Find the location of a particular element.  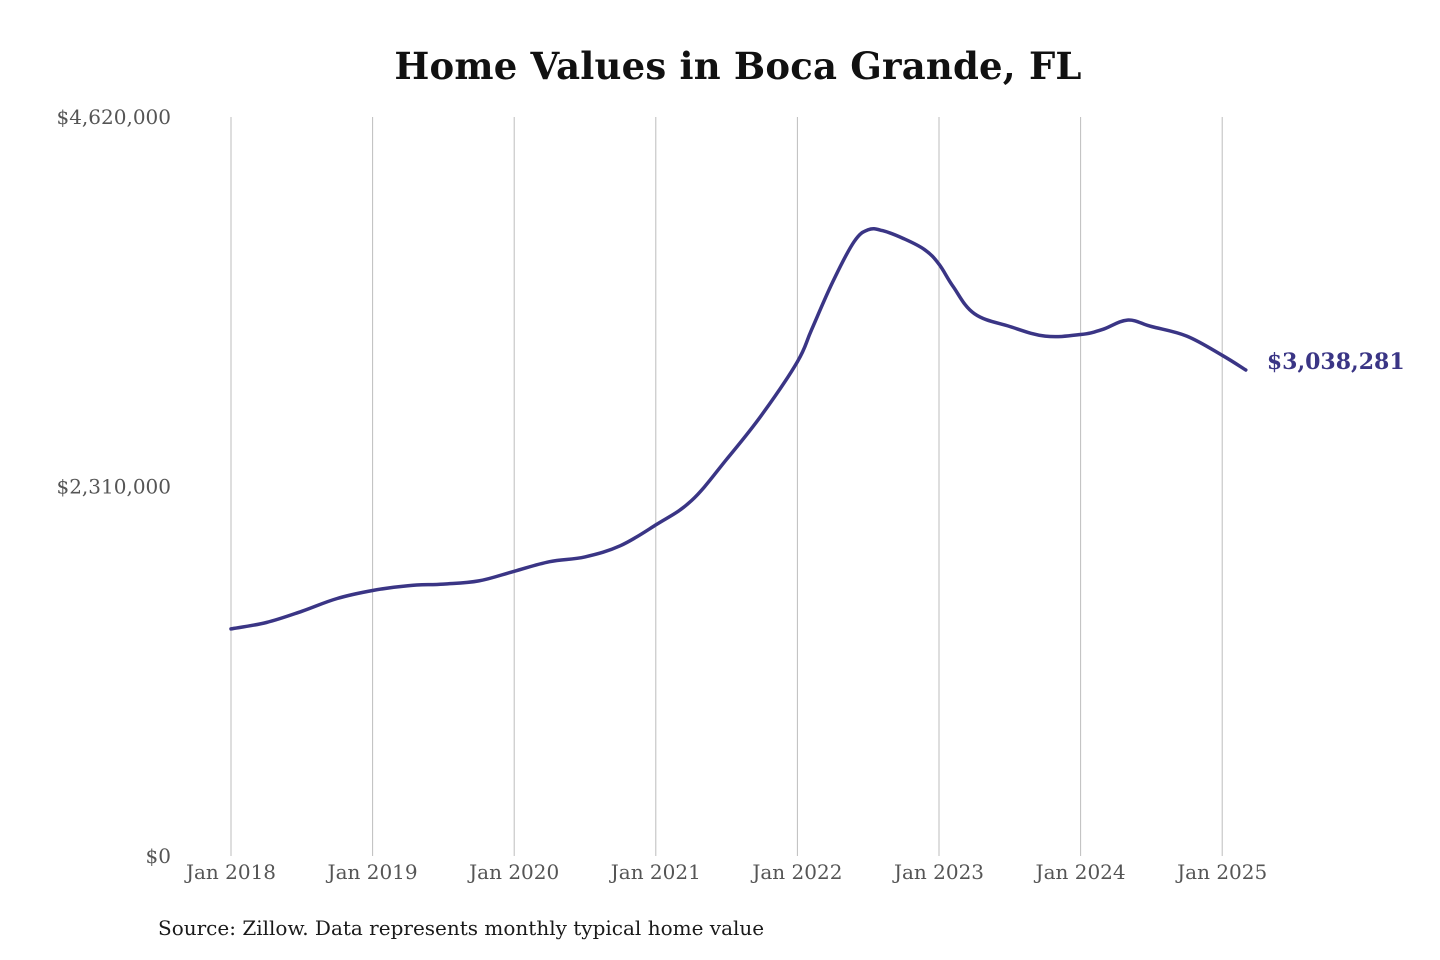

y-tick-label-1: $2,310,000 is located at coordinates (113, 487).